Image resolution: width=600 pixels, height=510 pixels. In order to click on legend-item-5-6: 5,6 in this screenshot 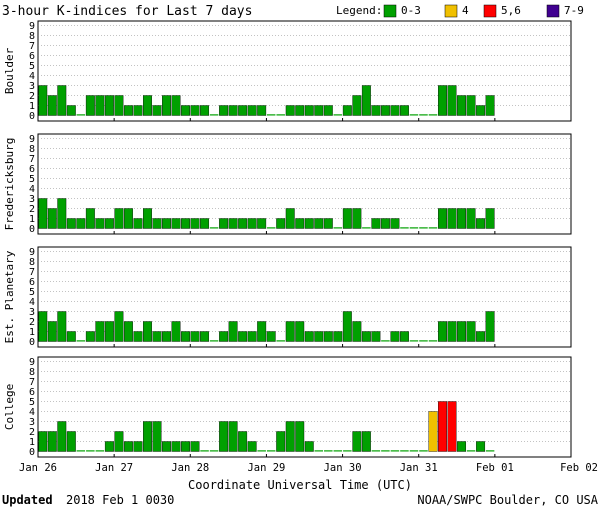, I will do `click(511, 10)`.